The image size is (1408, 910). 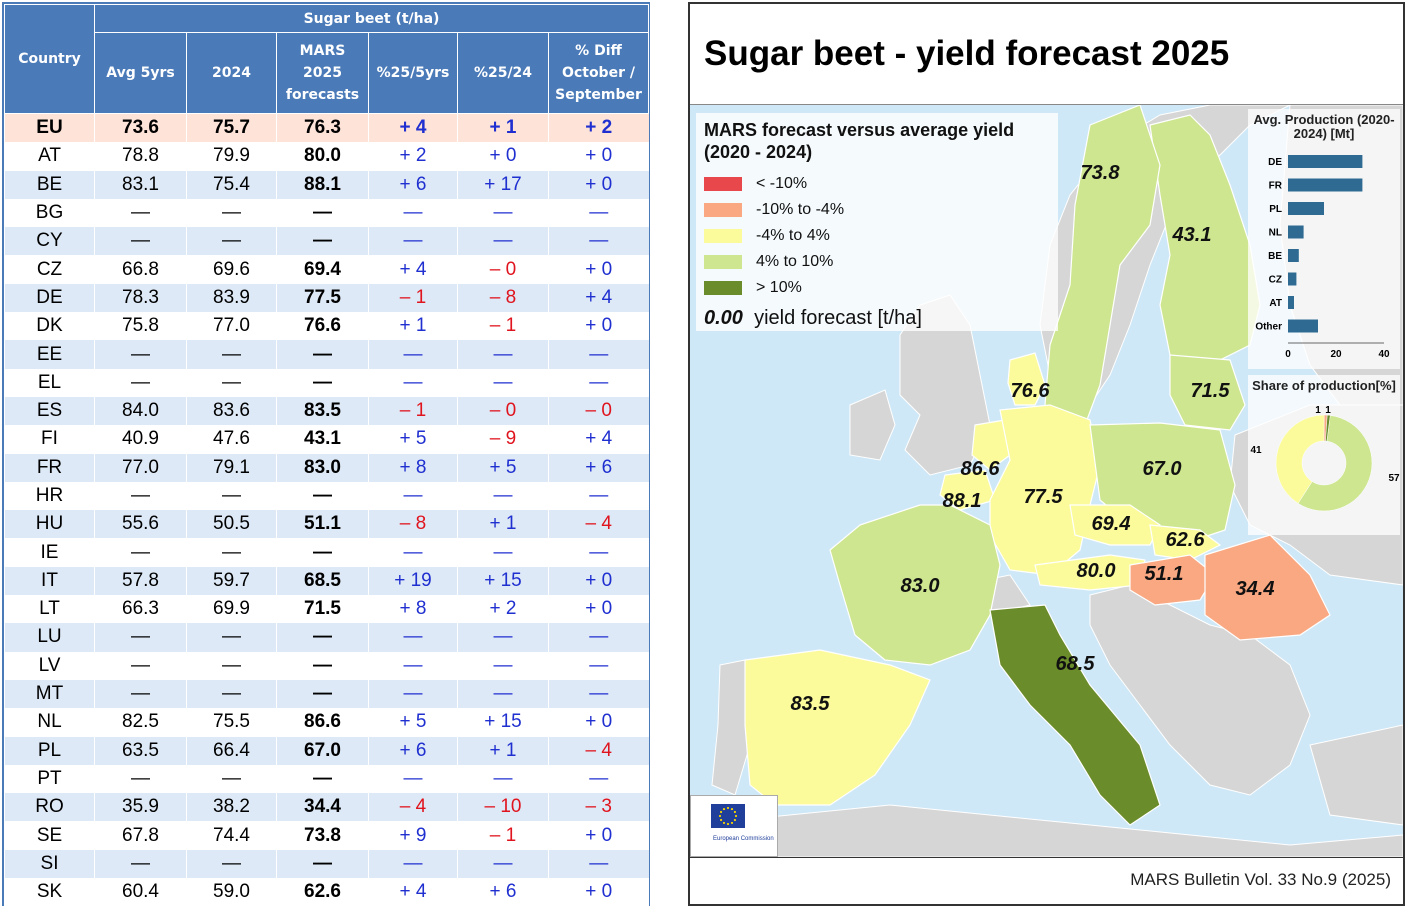 I want to click on cell-p5: + 5, so click(x=413, y=722).